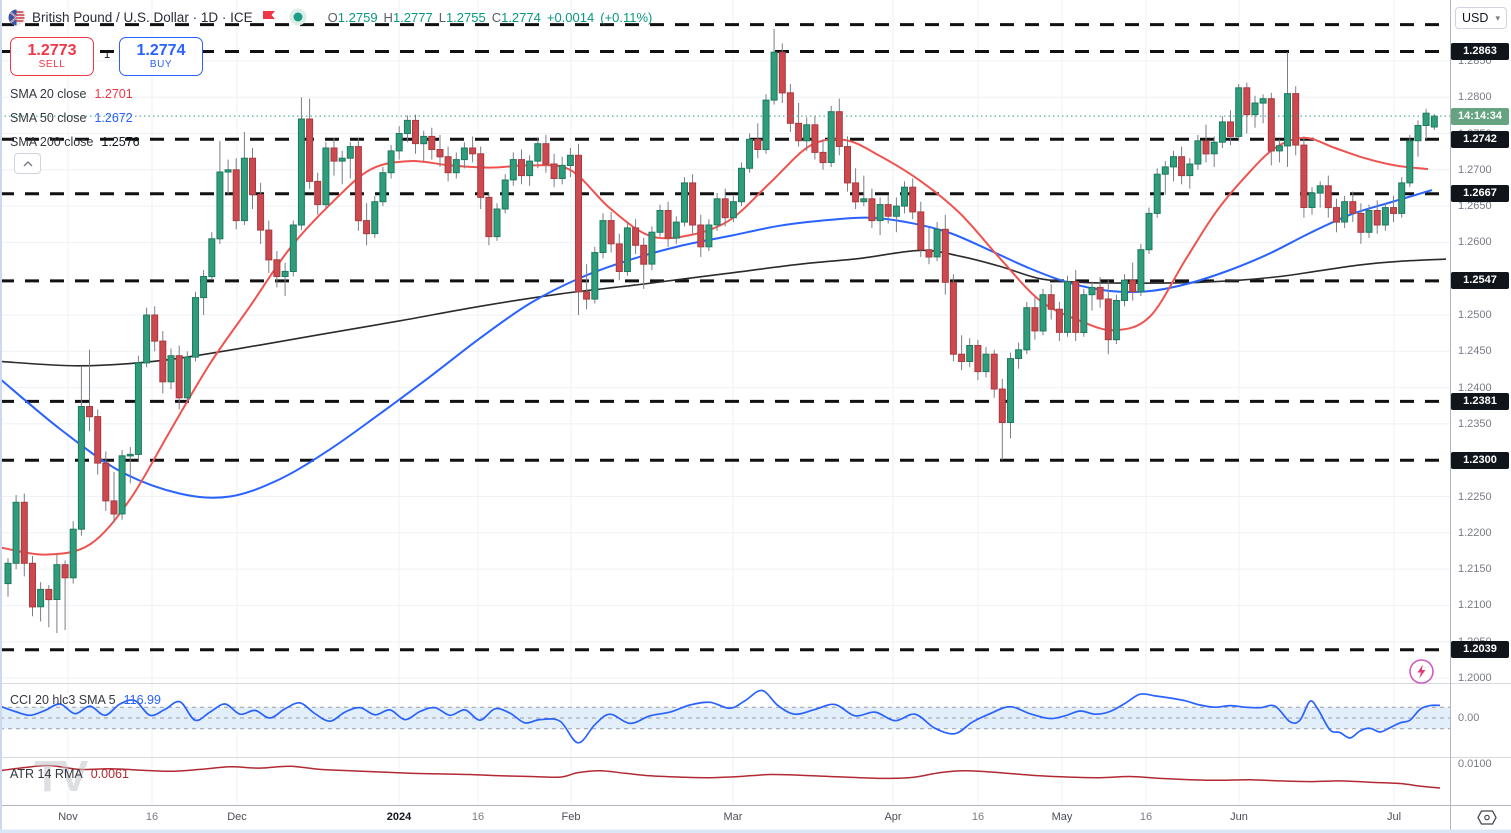  What do you see at coordinates (893, 817) in the screenshot?
I see `time-axis-label: Apr` at bounding box center [893, 817].